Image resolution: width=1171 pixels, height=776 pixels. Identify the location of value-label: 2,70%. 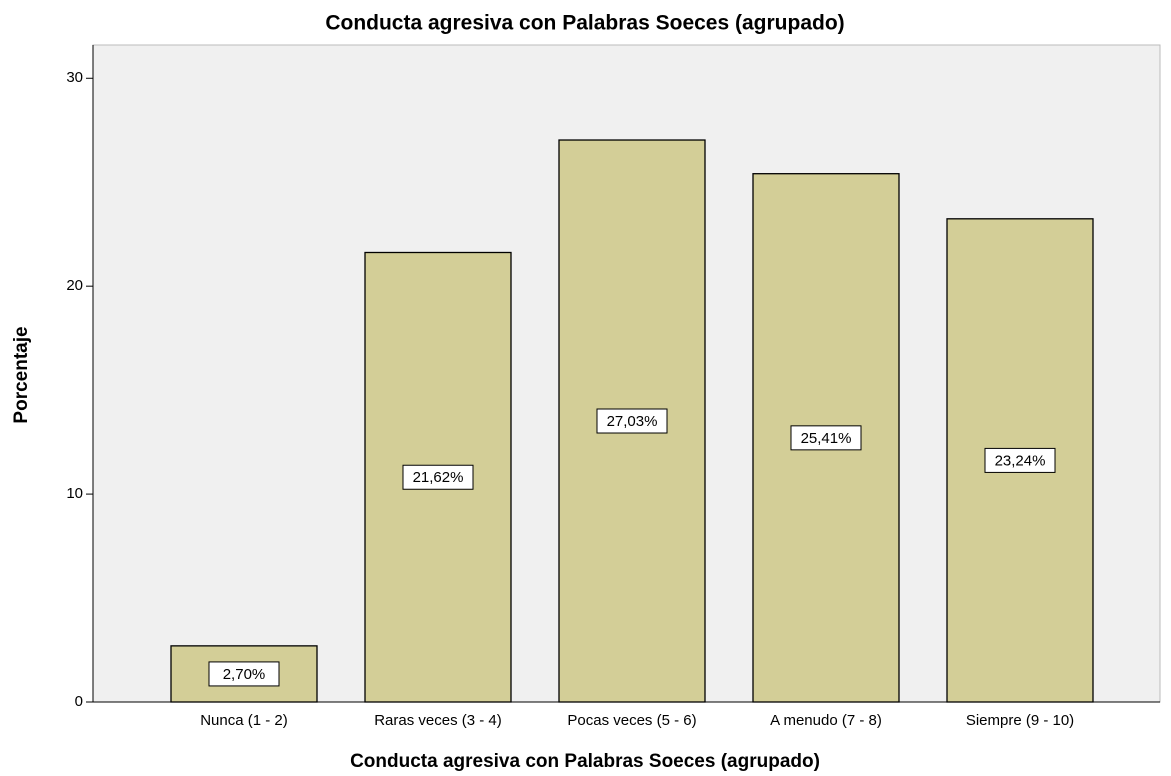
(244, 674).